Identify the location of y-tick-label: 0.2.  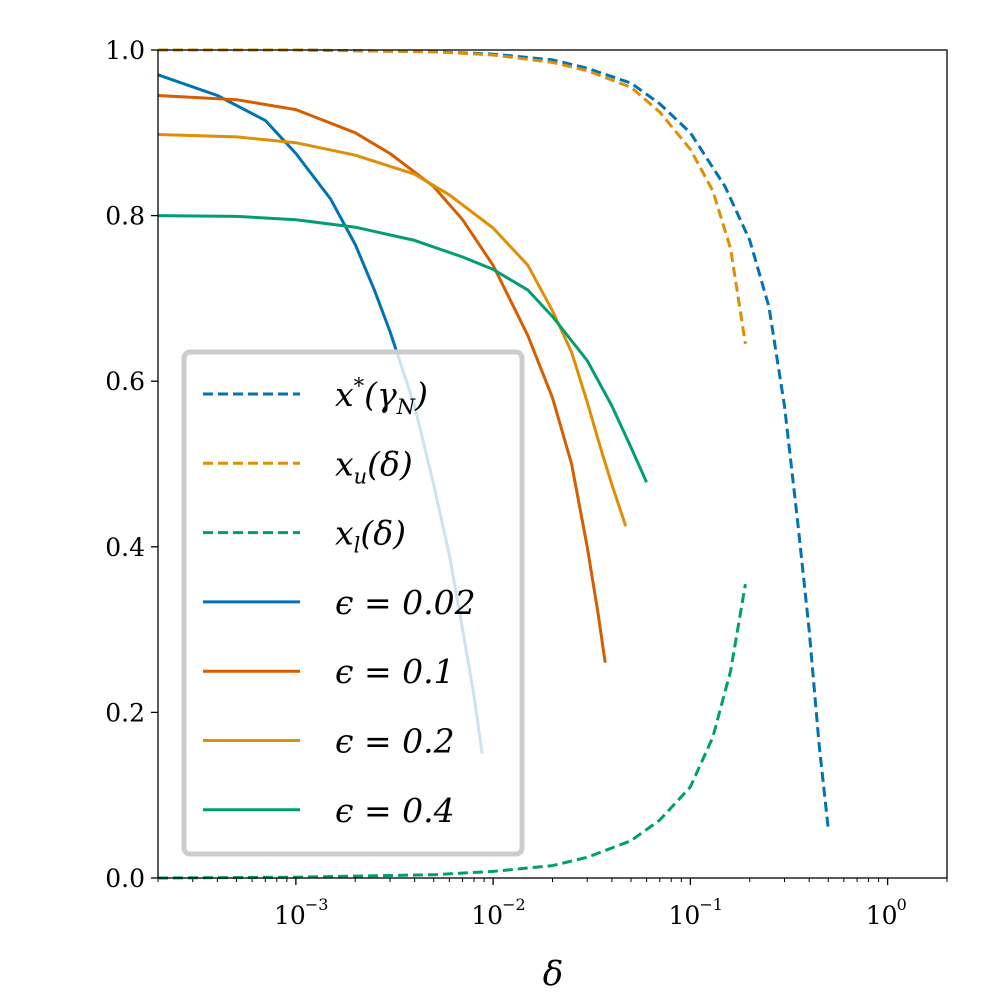
(125, 712).